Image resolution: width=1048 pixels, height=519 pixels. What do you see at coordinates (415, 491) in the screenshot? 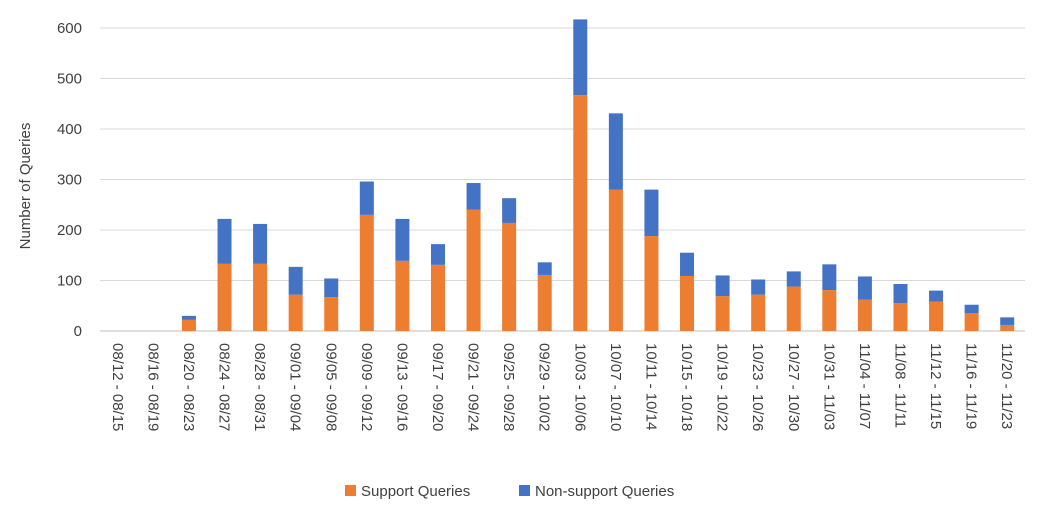
I see `legend-label: Support Queries` at bounding box center [415, 491].